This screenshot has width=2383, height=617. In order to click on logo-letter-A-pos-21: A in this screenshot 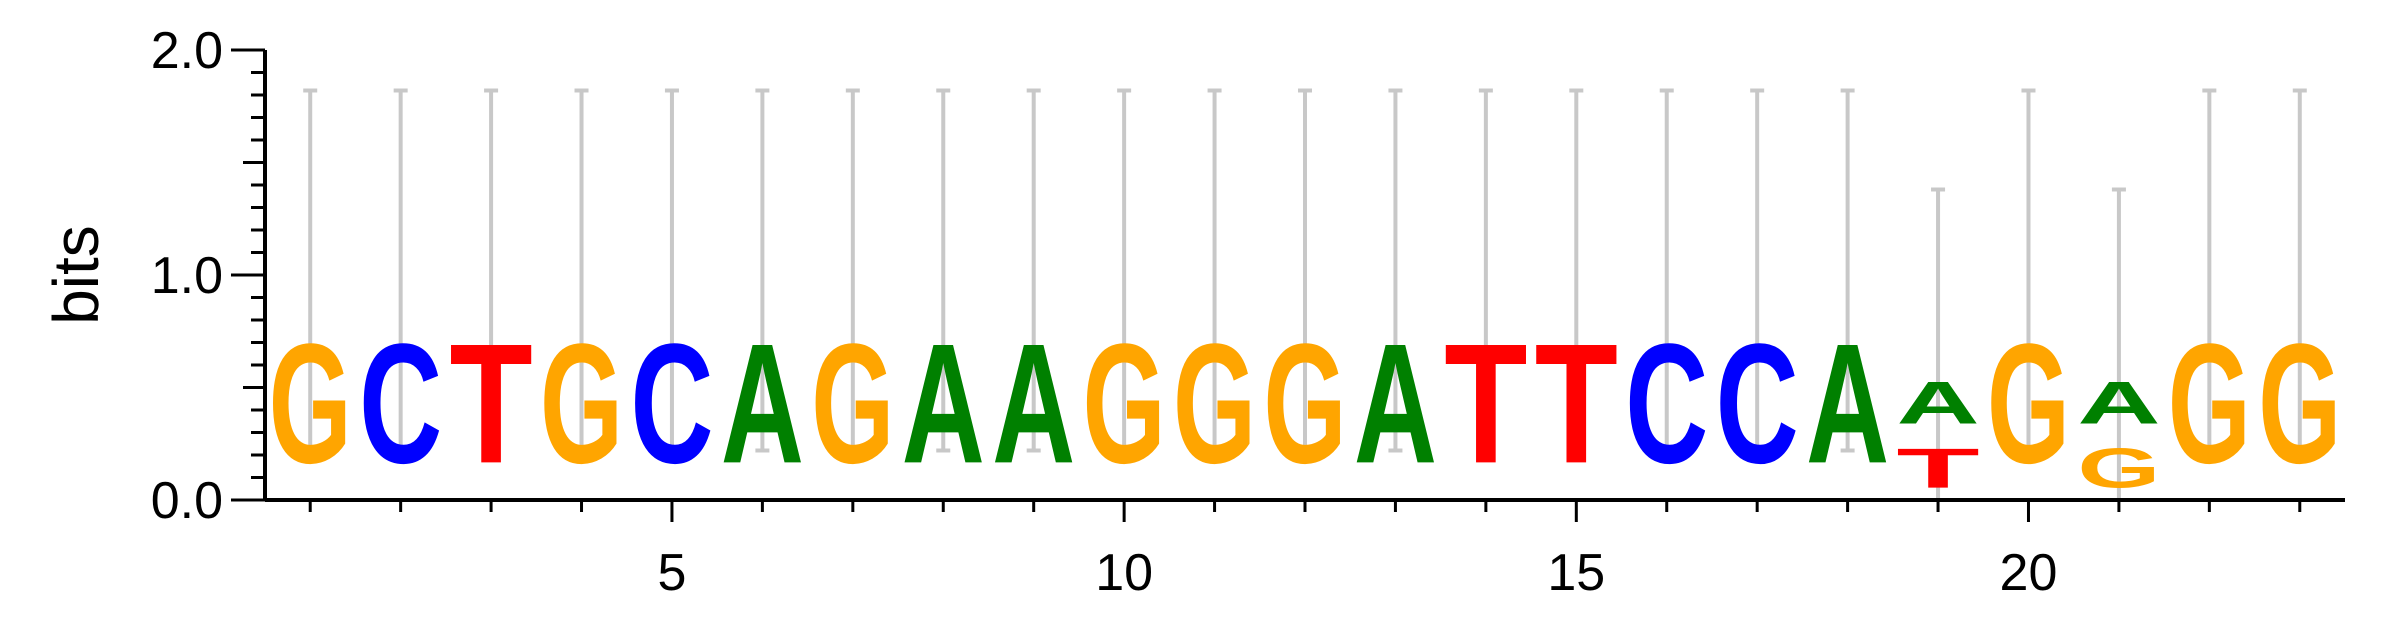, I will do `click(2118, 403)`.